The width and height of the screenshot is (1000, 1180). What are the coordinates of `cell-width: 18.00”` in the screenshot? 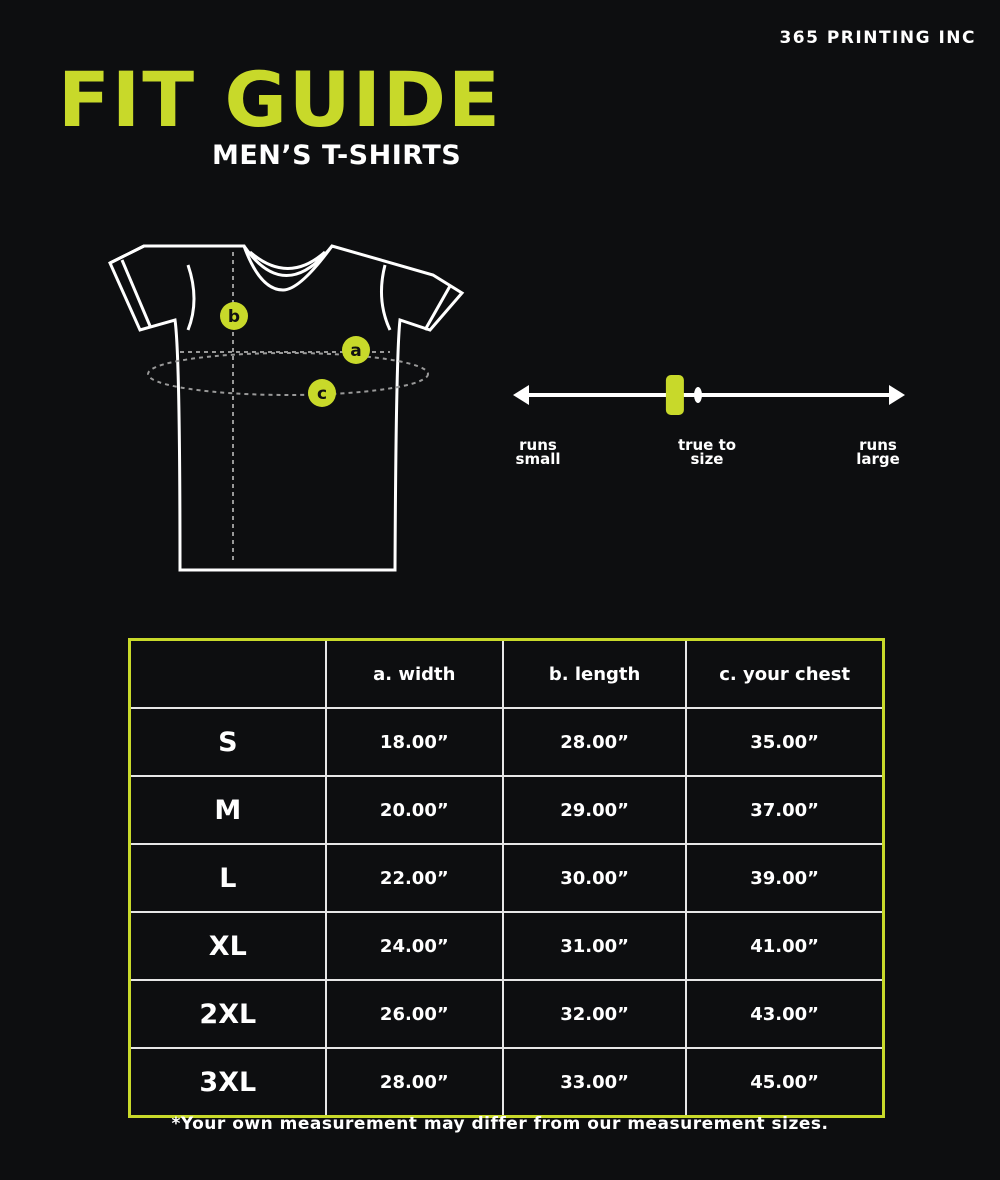 It's located at (414, 742).